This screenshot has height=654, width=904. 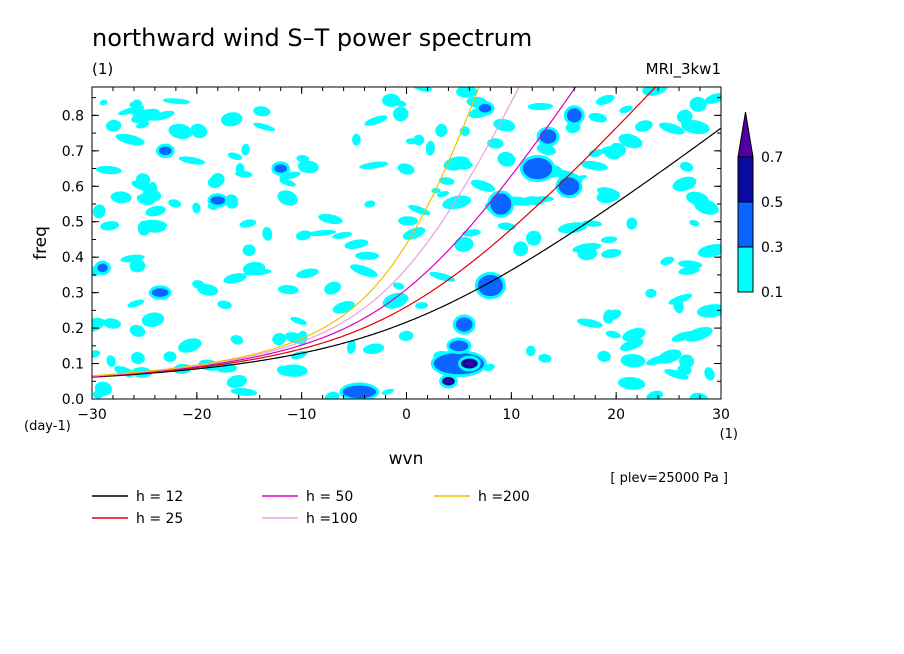 I want to click on x-tick-label: −30, so click(x=92, y=415).